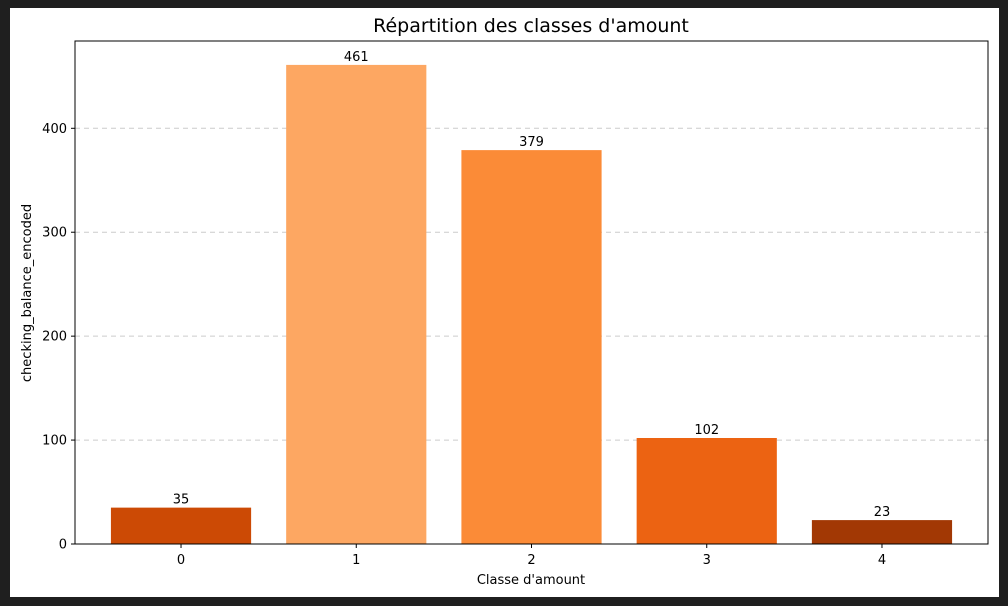 This screenshot has width=1008, height=606. Describe the element at coordinates (706, 430) in the screenshot. I see `bar-value-label: 102` at that location.